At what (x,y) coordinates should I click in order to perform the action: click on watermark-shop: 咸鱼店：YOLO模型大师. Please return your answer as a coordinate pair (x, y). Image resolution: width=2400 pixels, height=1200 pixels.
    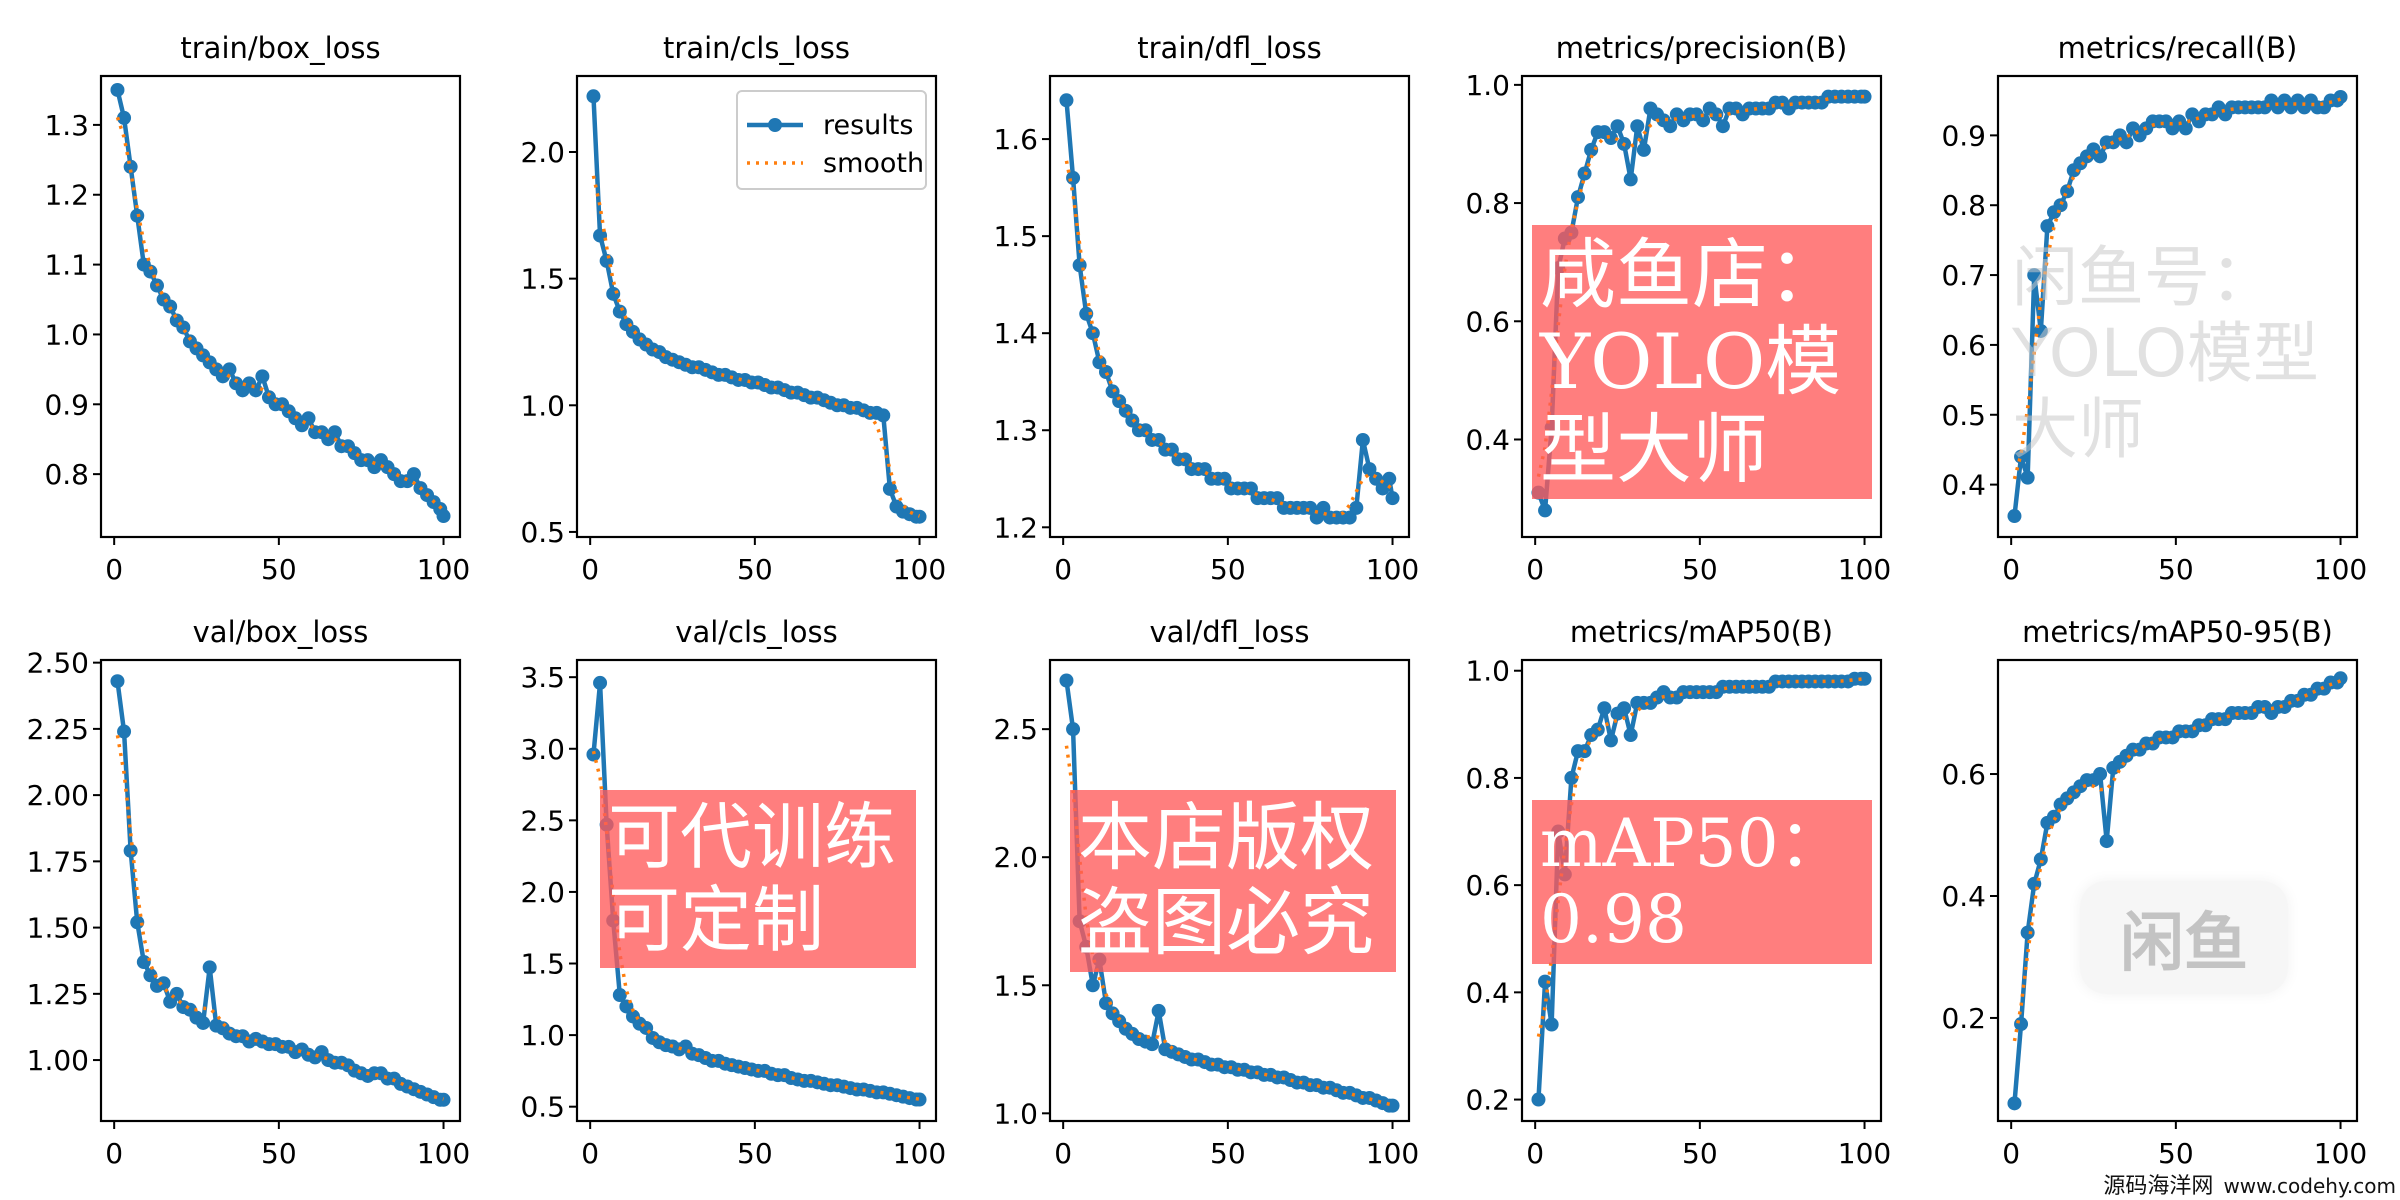
    Looking at the image, I should click on (1702, 362).